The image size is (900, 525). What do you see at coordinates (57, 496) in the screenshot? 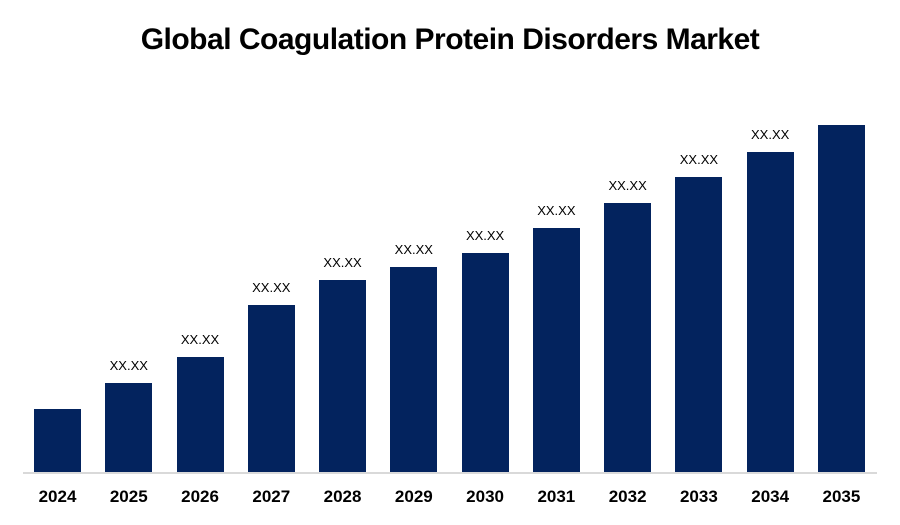
I see `x-tick-label: 2024` at bounding box center [57, 496].